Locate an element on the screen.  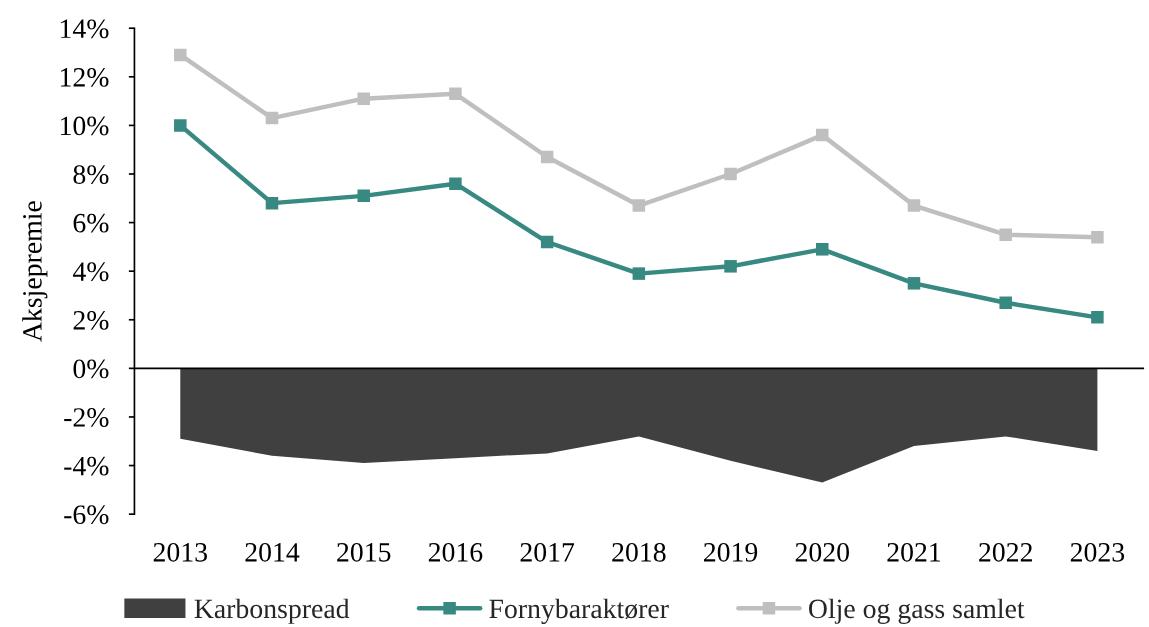
x-tick-label: 2022 is located at coordinates (1005, 552).